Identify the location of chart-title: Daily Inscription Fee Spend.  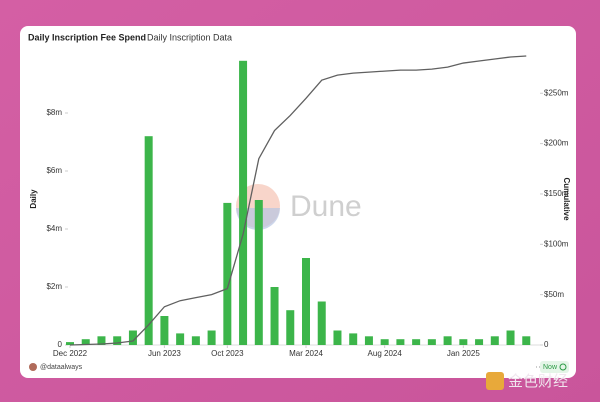
(87, 37).